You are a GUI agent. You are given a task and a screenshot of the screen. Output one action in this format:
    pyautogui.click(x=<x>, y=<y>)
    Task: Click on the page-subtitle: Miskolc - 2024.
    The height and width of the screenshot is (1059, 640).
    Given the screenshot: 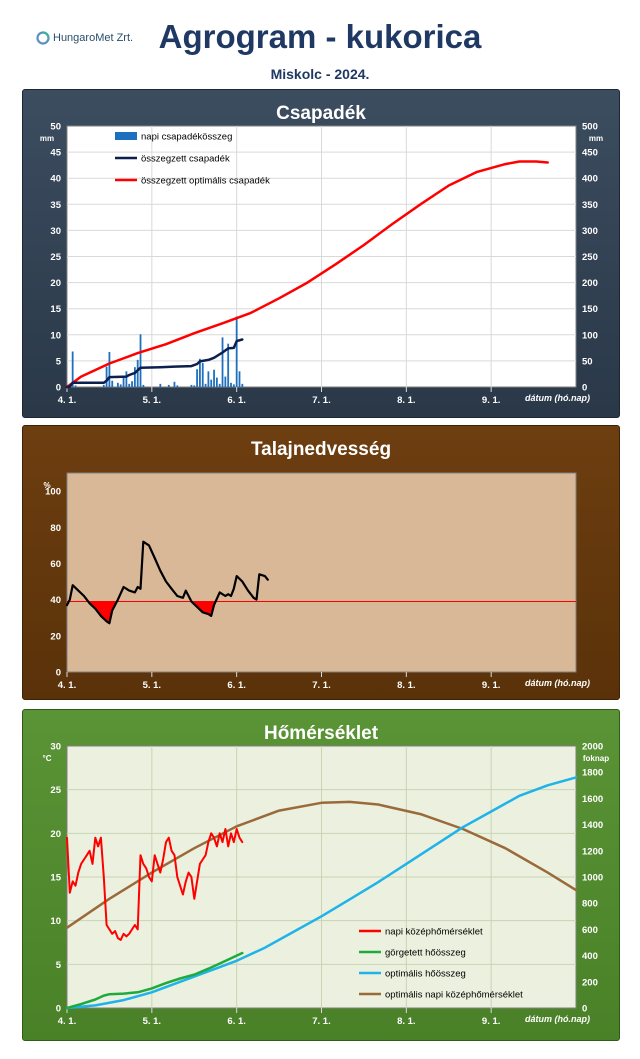 What is the action you would take?
    pyautogui.click(x=320, y=74)
    